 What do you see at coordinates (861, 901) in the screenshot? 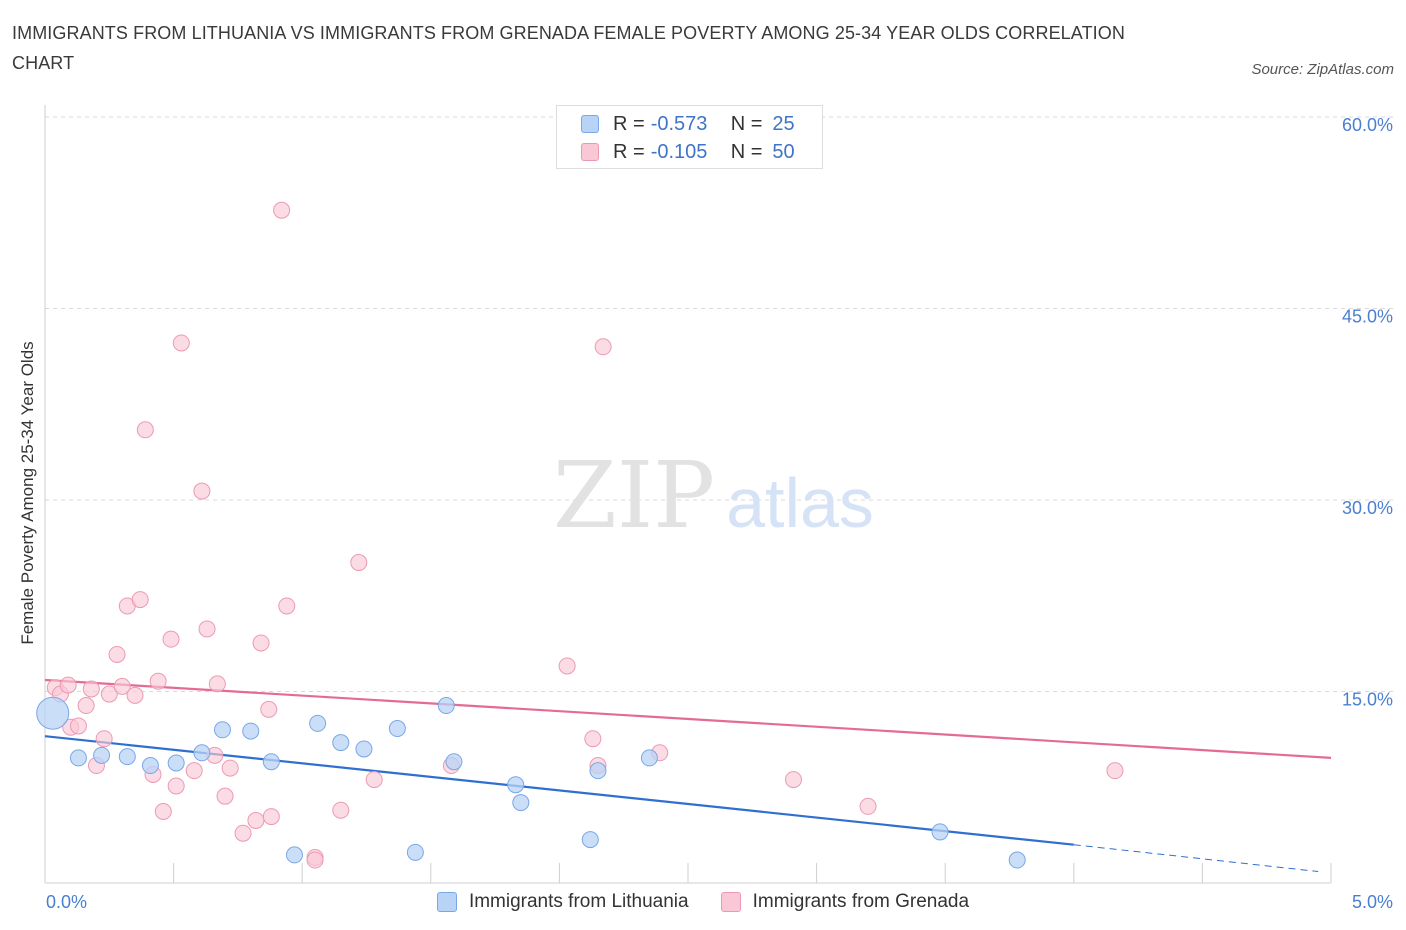
I see `legend-label-grenada: Immigrants from Grenada` at bounding box center [861, 901].